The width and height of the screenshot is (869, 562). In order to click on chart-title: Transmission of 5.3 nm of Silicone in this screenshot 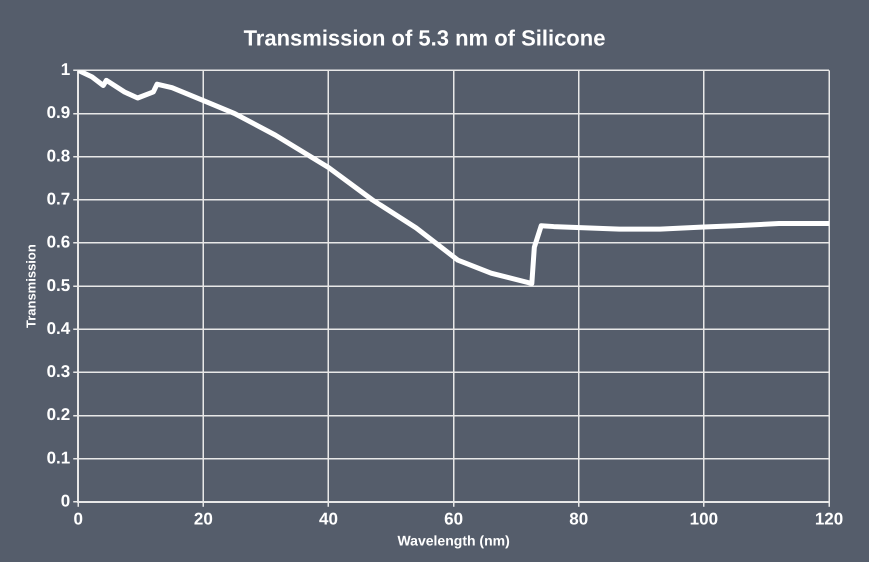, I will do `click(425, 37)`.